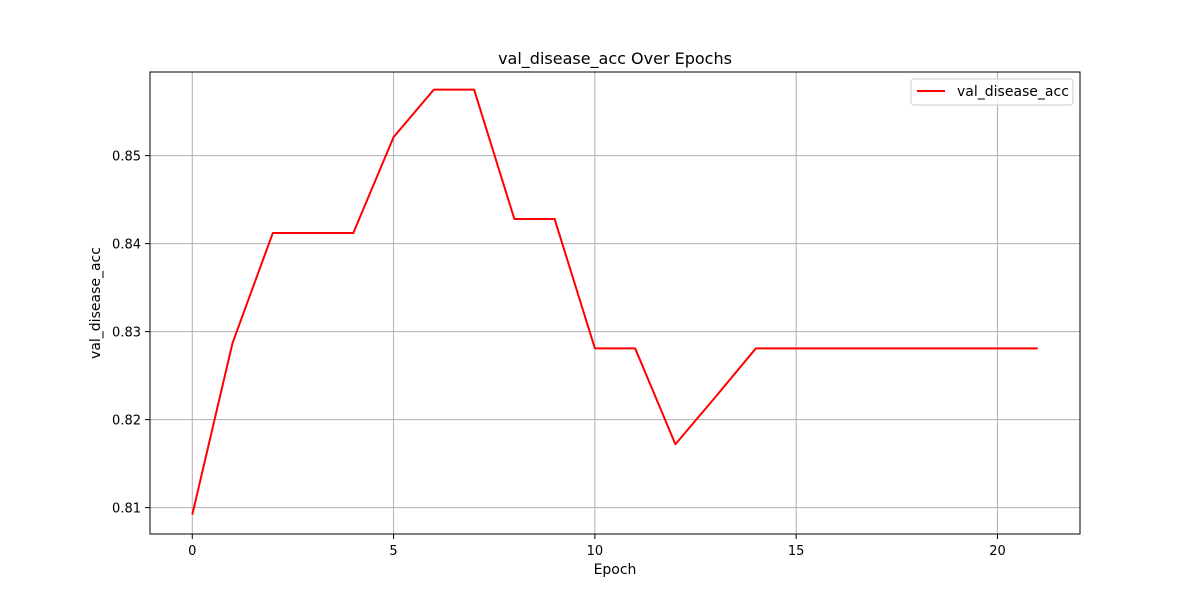  I want to click on y-axis-label: val_disease_acc, so click(96, 303).